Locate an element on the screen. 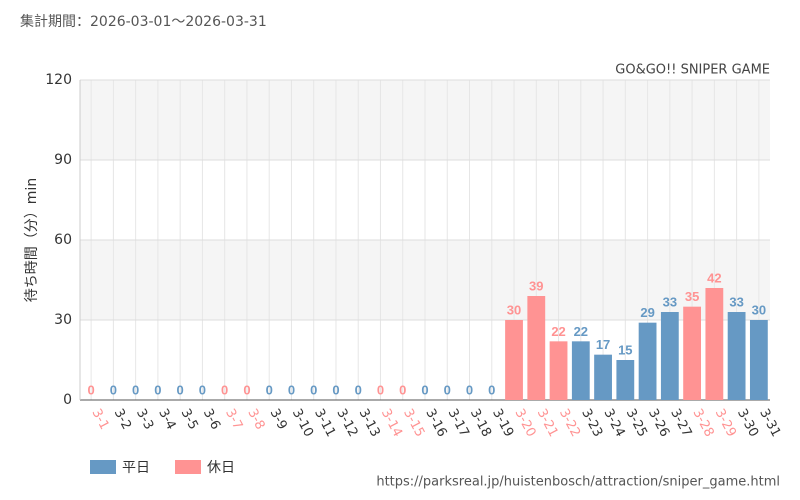 The width and height of the screenshot is (800, 500). chart-subtitle: GO&GO!! SNIPER GAME is located at coordinates (692, 70).